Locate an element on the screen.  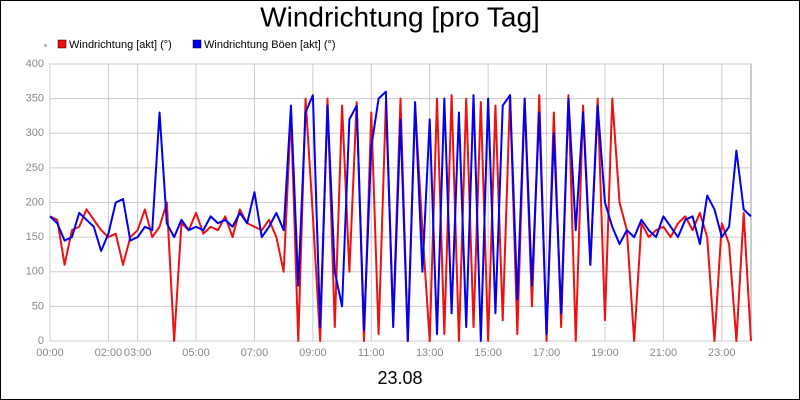
y-tick-label: 300 is located at coordinates (35, 133).